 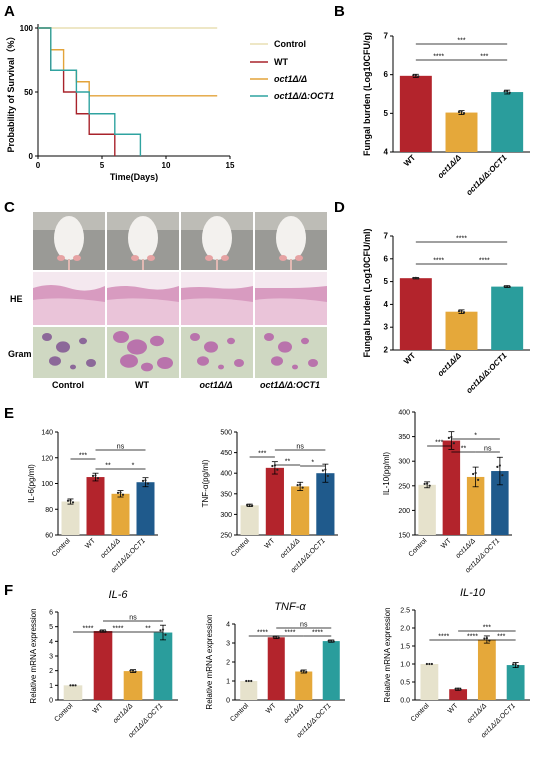 I want to click on y-tick-label: 5, so click(x=386, y=113).